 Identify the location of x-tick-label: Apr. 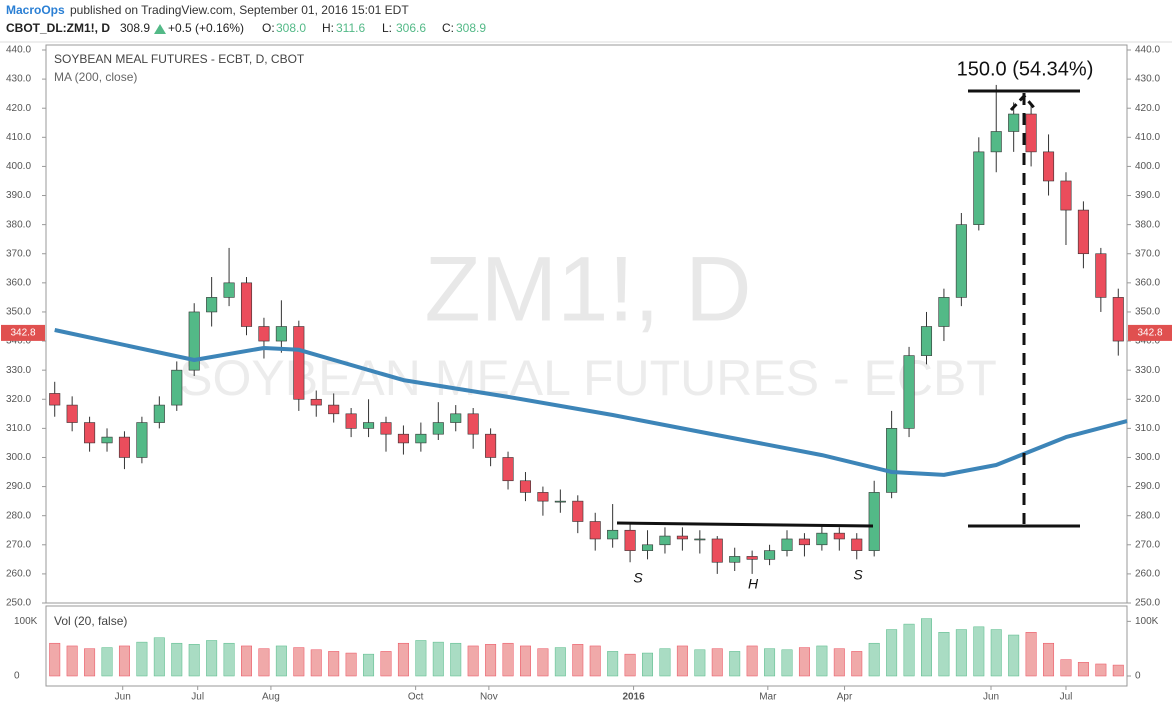
(845, 697).